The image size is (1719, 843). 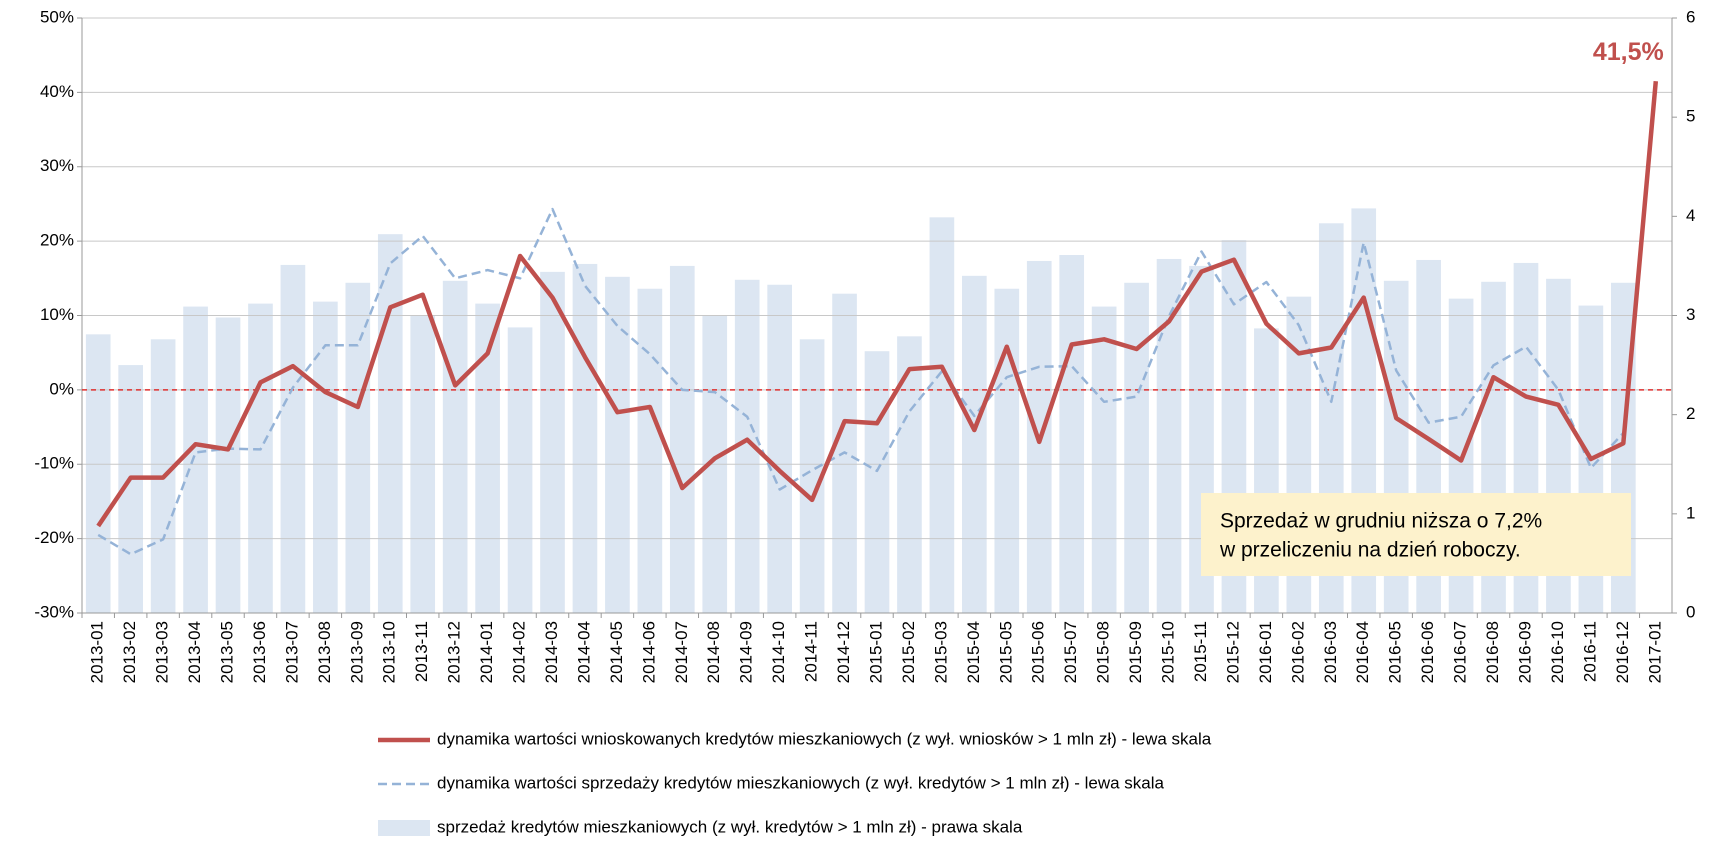 I want to click on x-tick-label: 2016-12, so click(x=1622, y=652).